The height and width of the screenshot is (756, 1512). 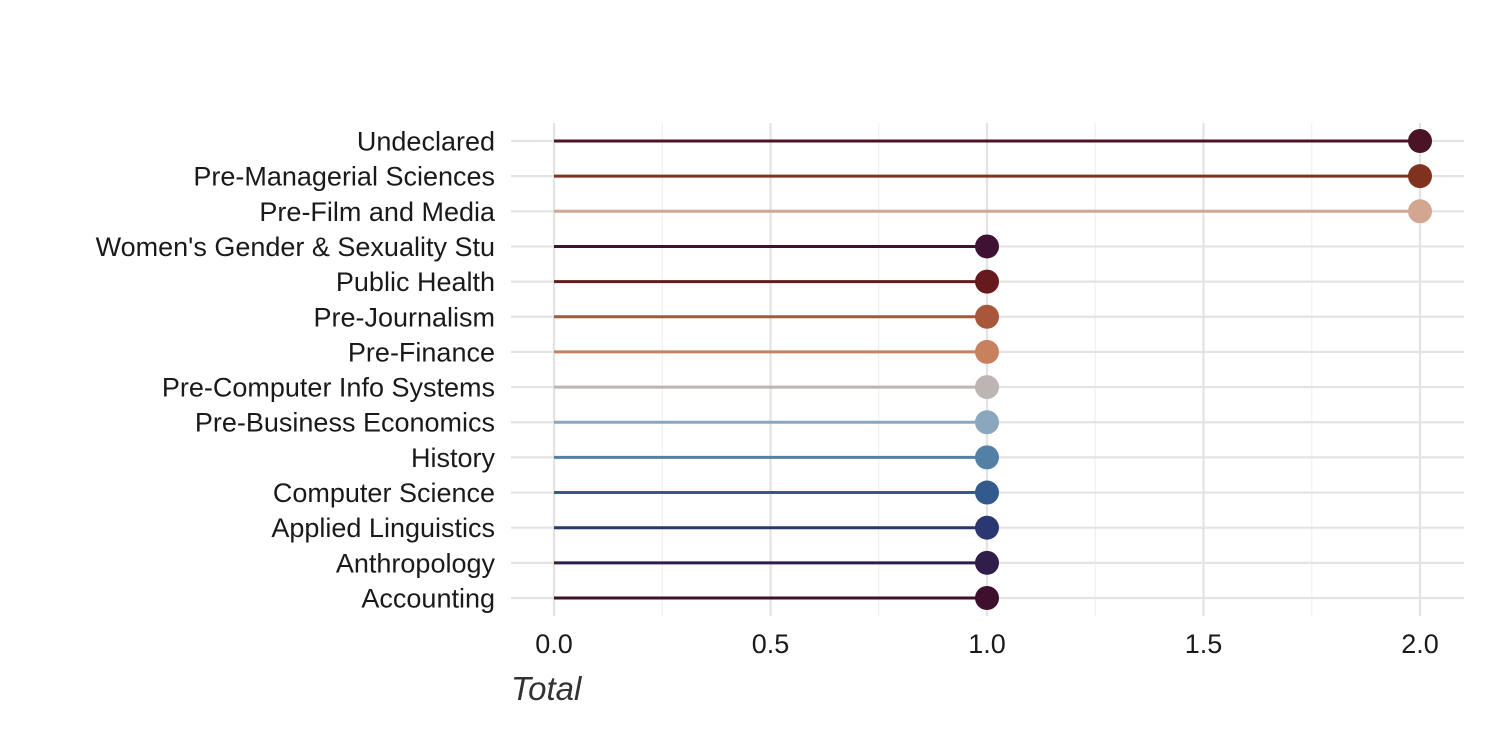 What do you see at coordinates (547, 688) in the screenshot?
I see `x-axis-title: Total` at bounding box center [547, 688].